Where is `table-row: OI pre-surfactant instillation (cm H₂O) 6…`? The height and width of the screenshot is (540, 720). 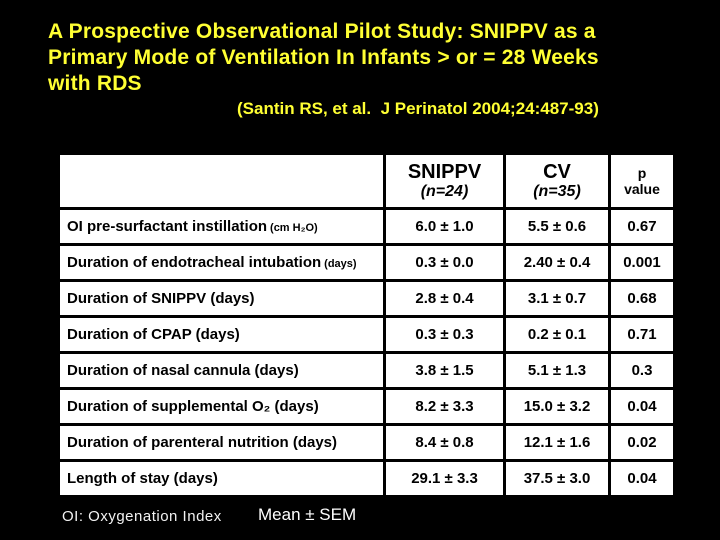
table-row: OI pre-surfactant instillation (cm H₂O) 6… is located at coordinates (366, 226).